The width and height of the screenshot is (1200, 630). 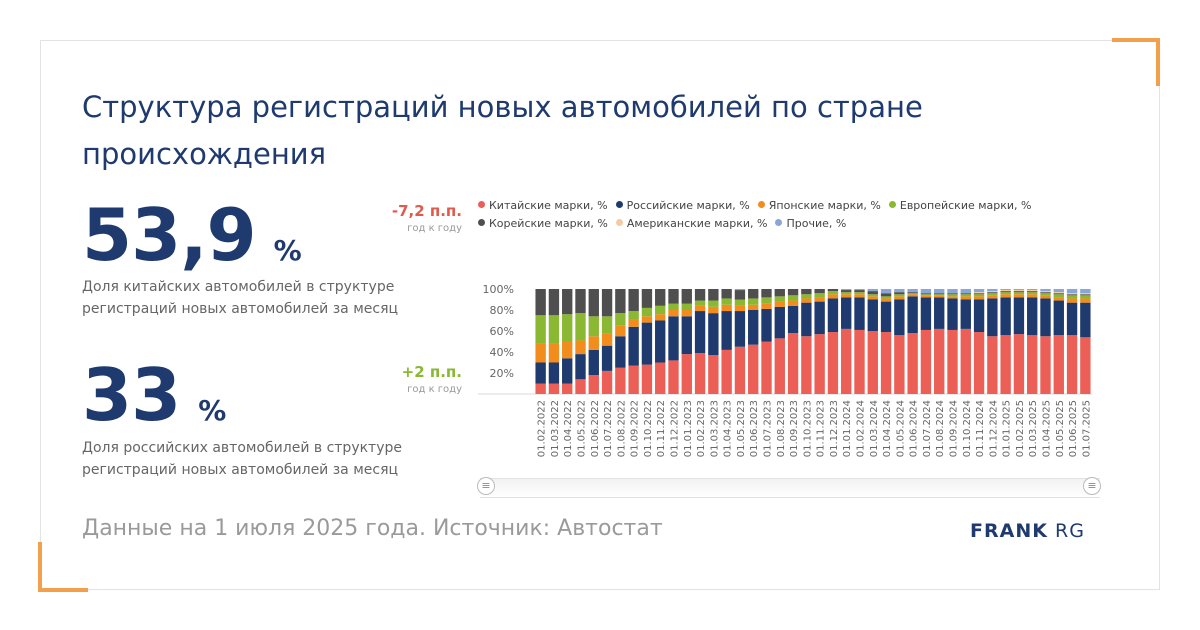 What do you see at coordinates (960, 206) in the screenshot?
I see `legend-item: Европейские марки, %` at bounding box center [960, 206].